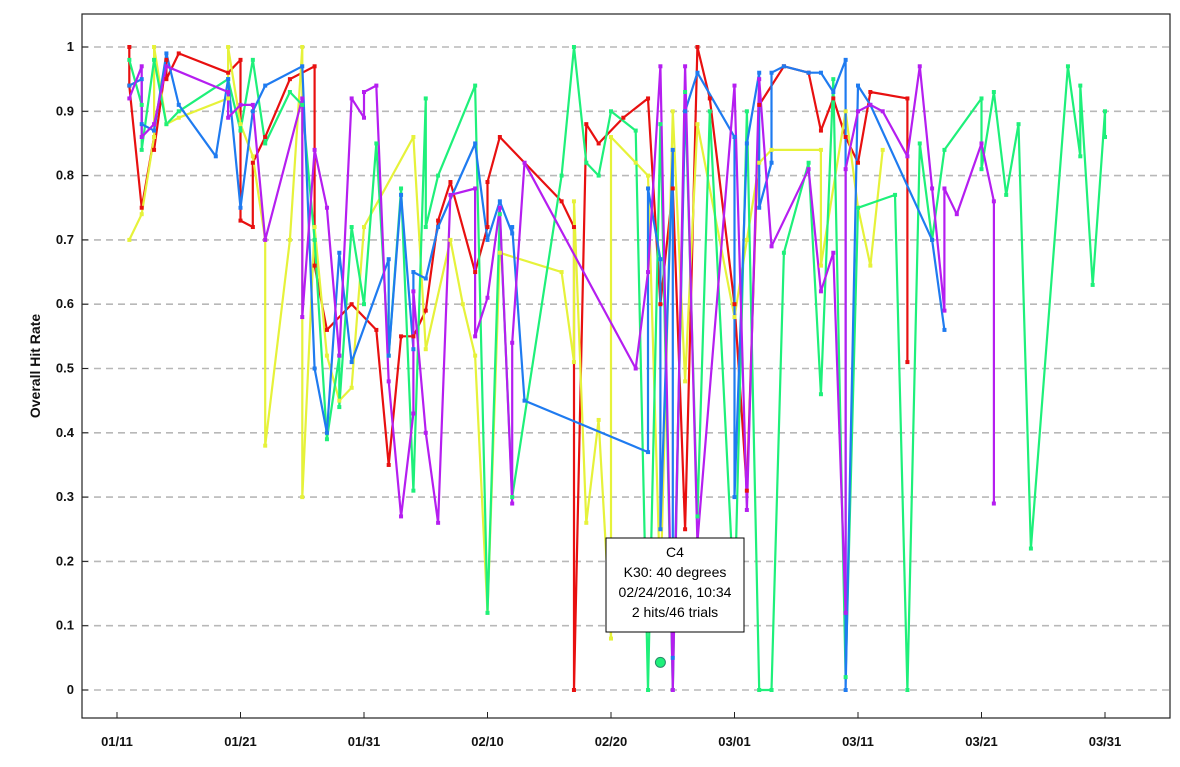 The image size is (1180, 767). Describe the element at coordinates (65, 496) in the screenshot. I see `y-tick-label: 0.3` at that location.